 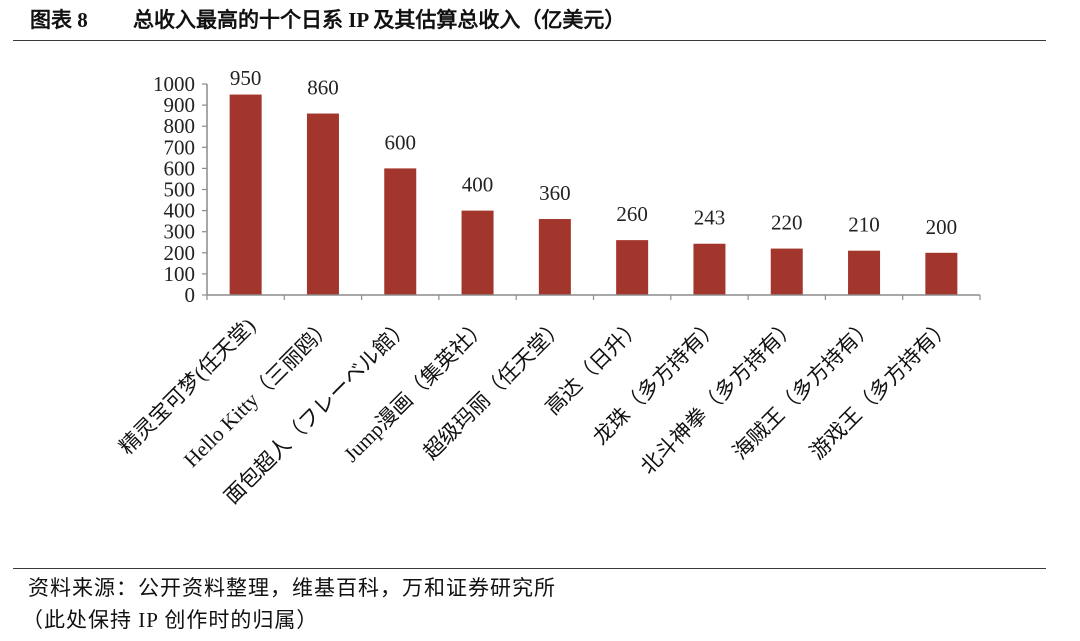 I want to click on value-label-7: 243, so click(x=710, y=218).